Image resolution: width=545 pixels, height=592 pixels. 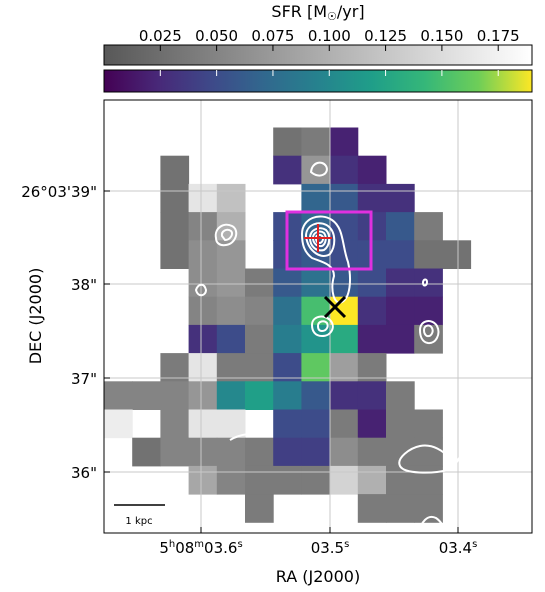 What do you see at coordinates (138, 521) in the screenshot?
I see `scale-bar-label: 1 kpc` at bounding box center [138, 521].